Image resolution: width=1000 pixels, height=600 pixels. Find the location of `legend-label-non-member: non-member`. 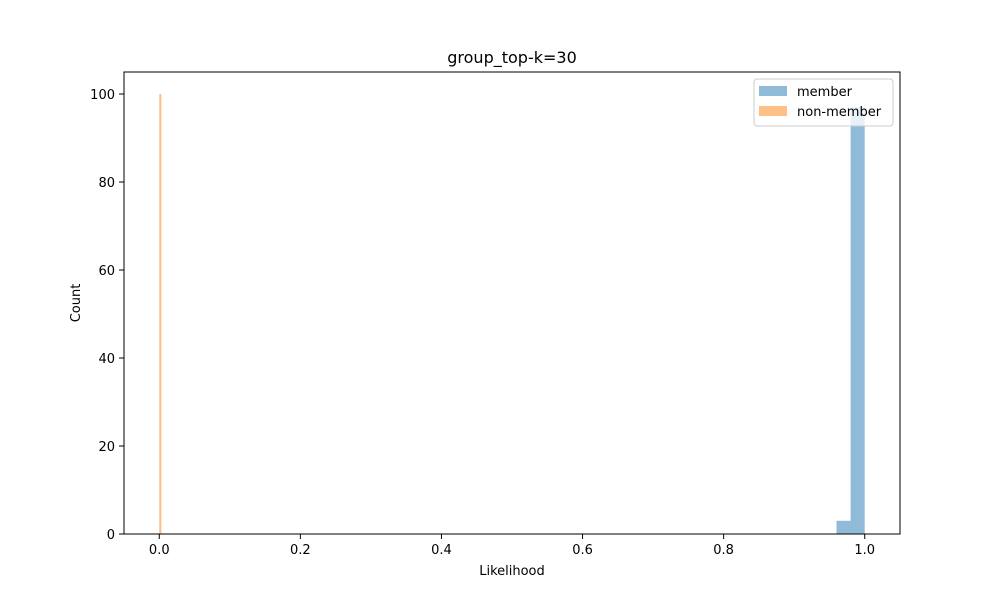

legend-label-non-member: non-member is located at coordinates (839, 112).